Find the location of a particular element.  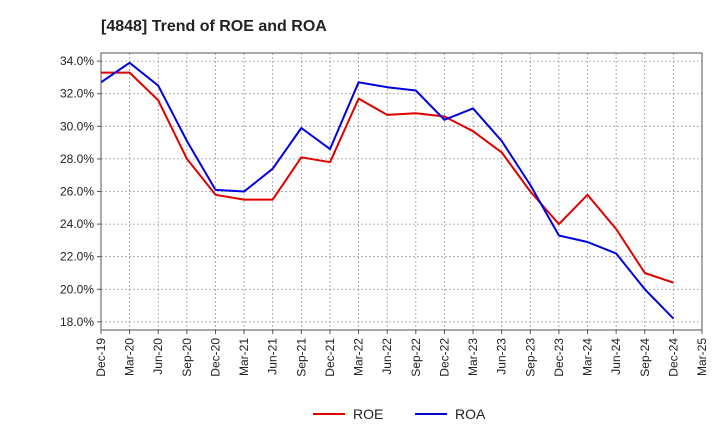

y-tick-label: 30.0% is located at coordinates (77, 126).